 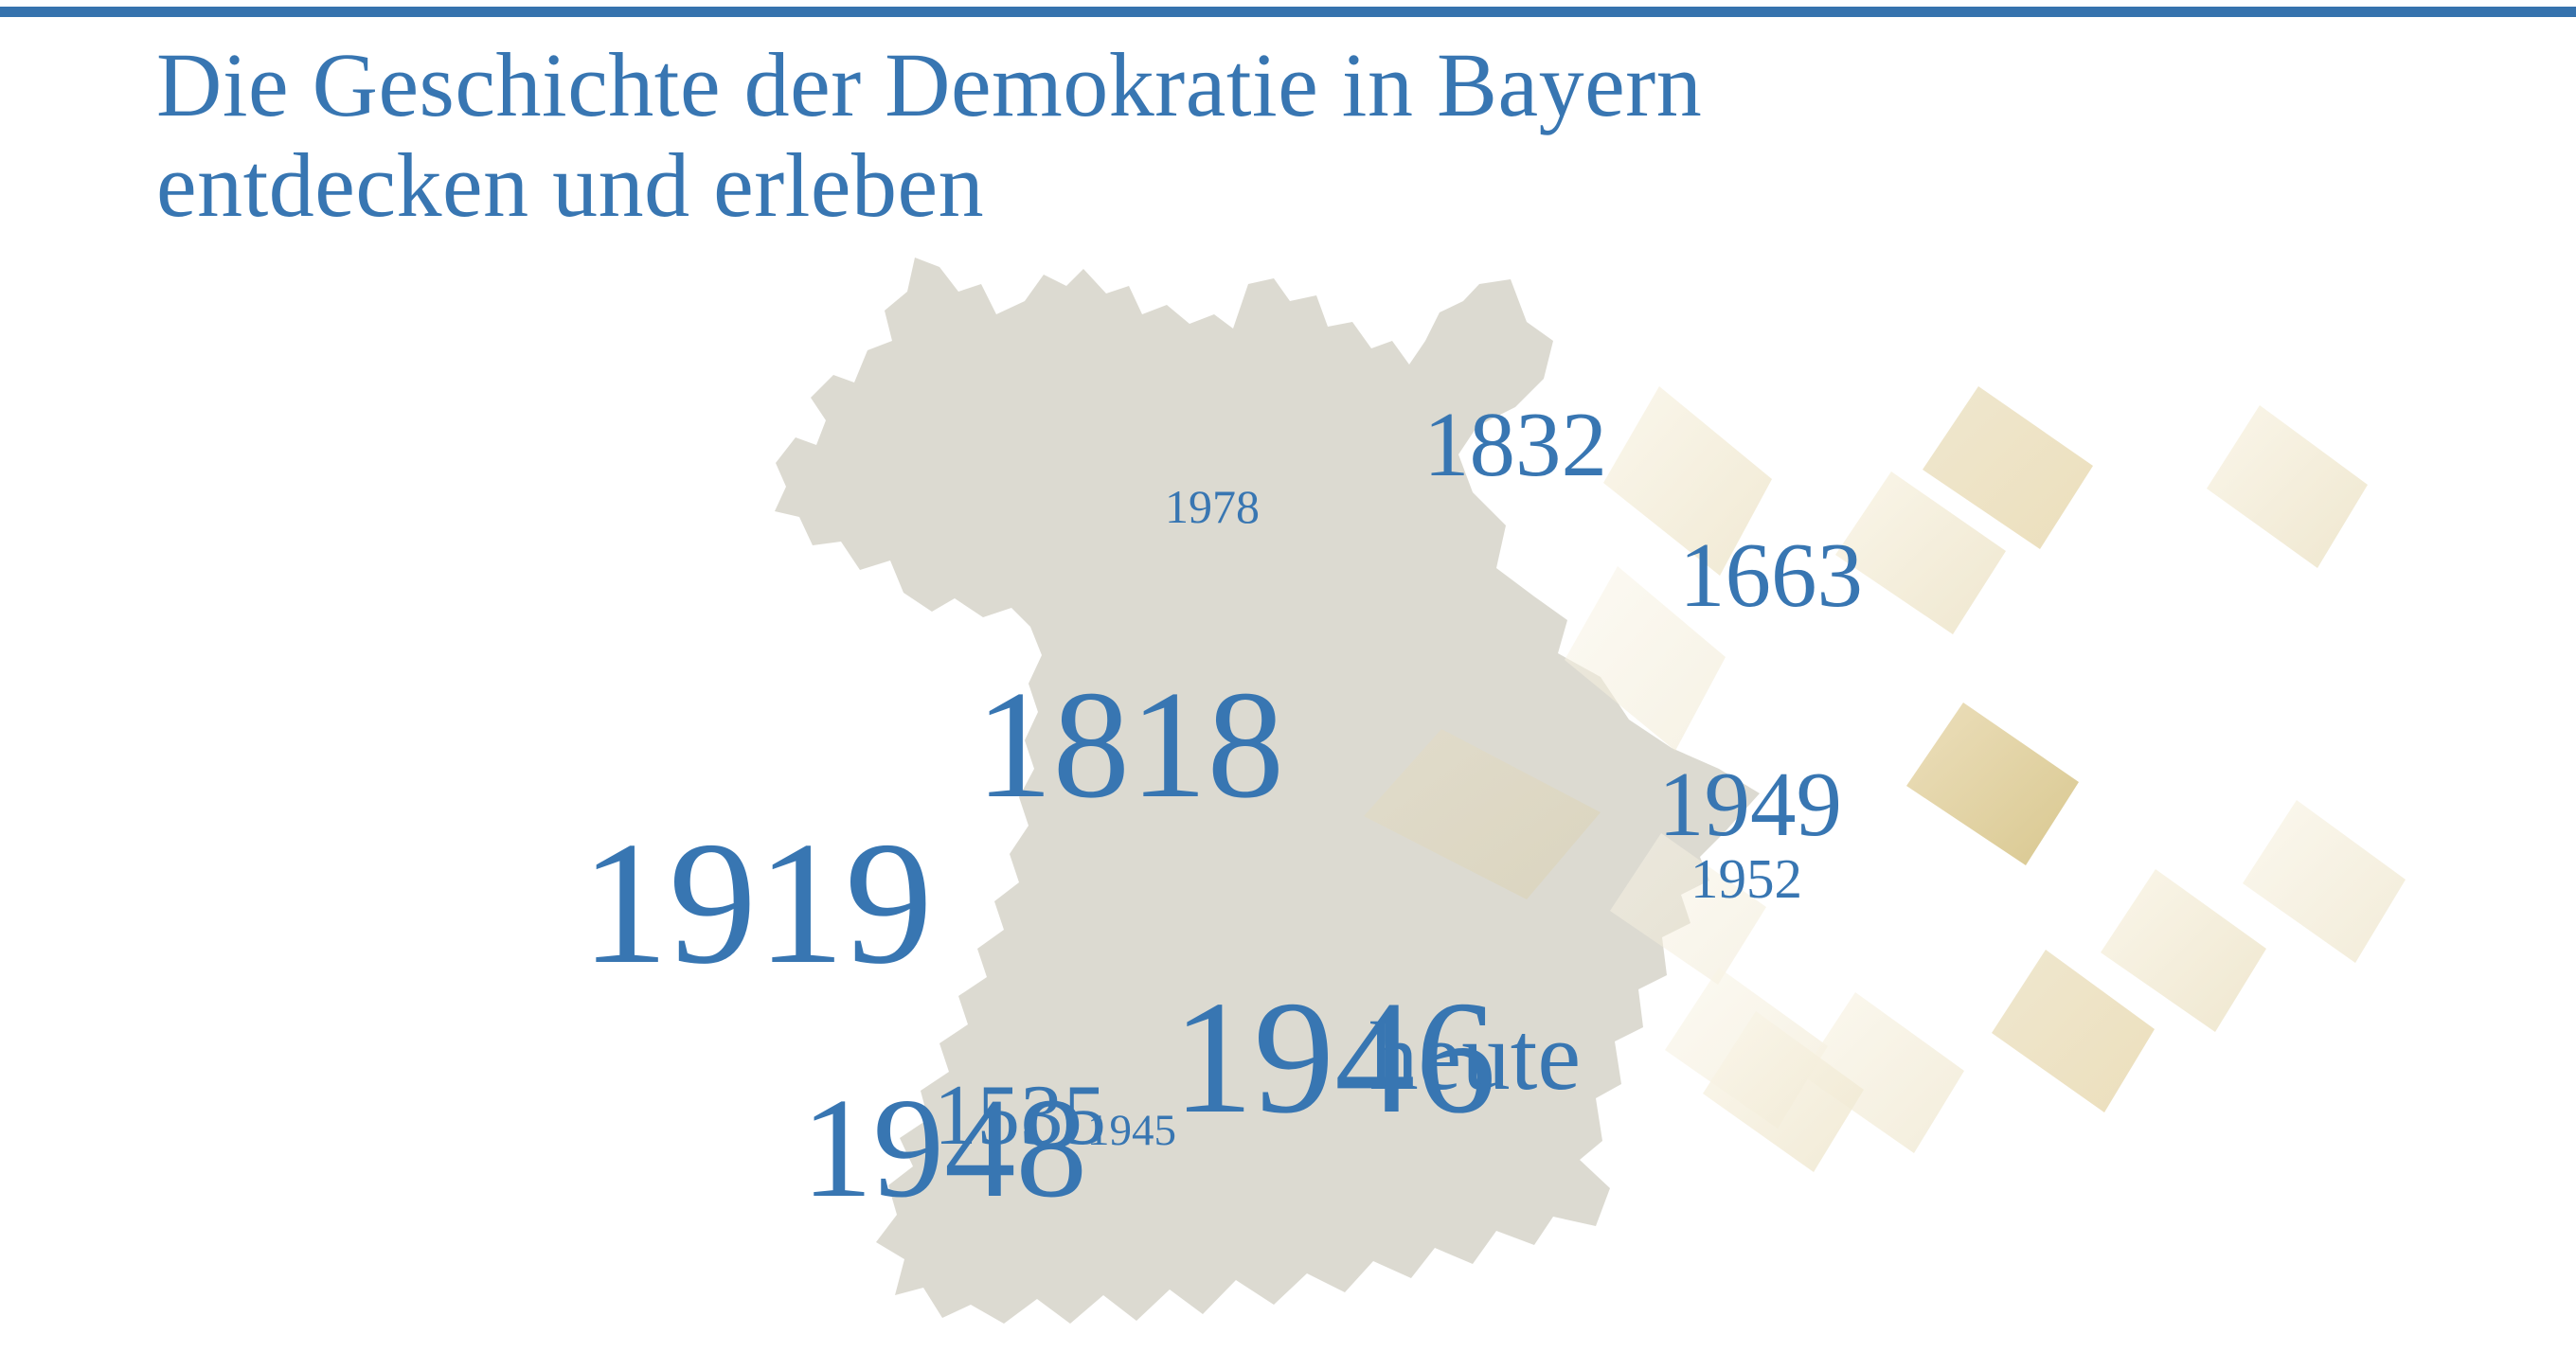 I want to click on year-1948: 1948, so click(x=944, y=1147).